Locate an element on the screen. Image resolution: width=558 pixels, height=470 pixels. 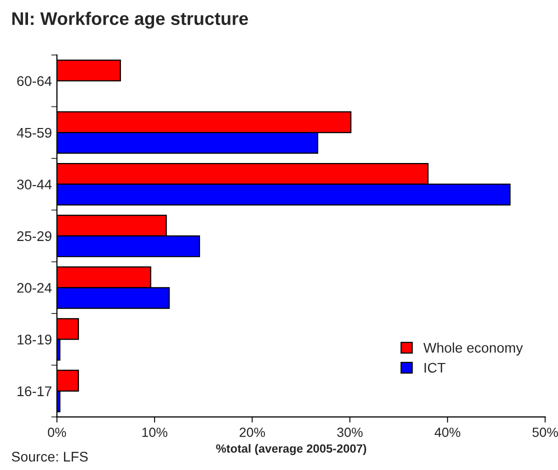
y-tick-label: 18-19 is located at coordinates (35, 339).